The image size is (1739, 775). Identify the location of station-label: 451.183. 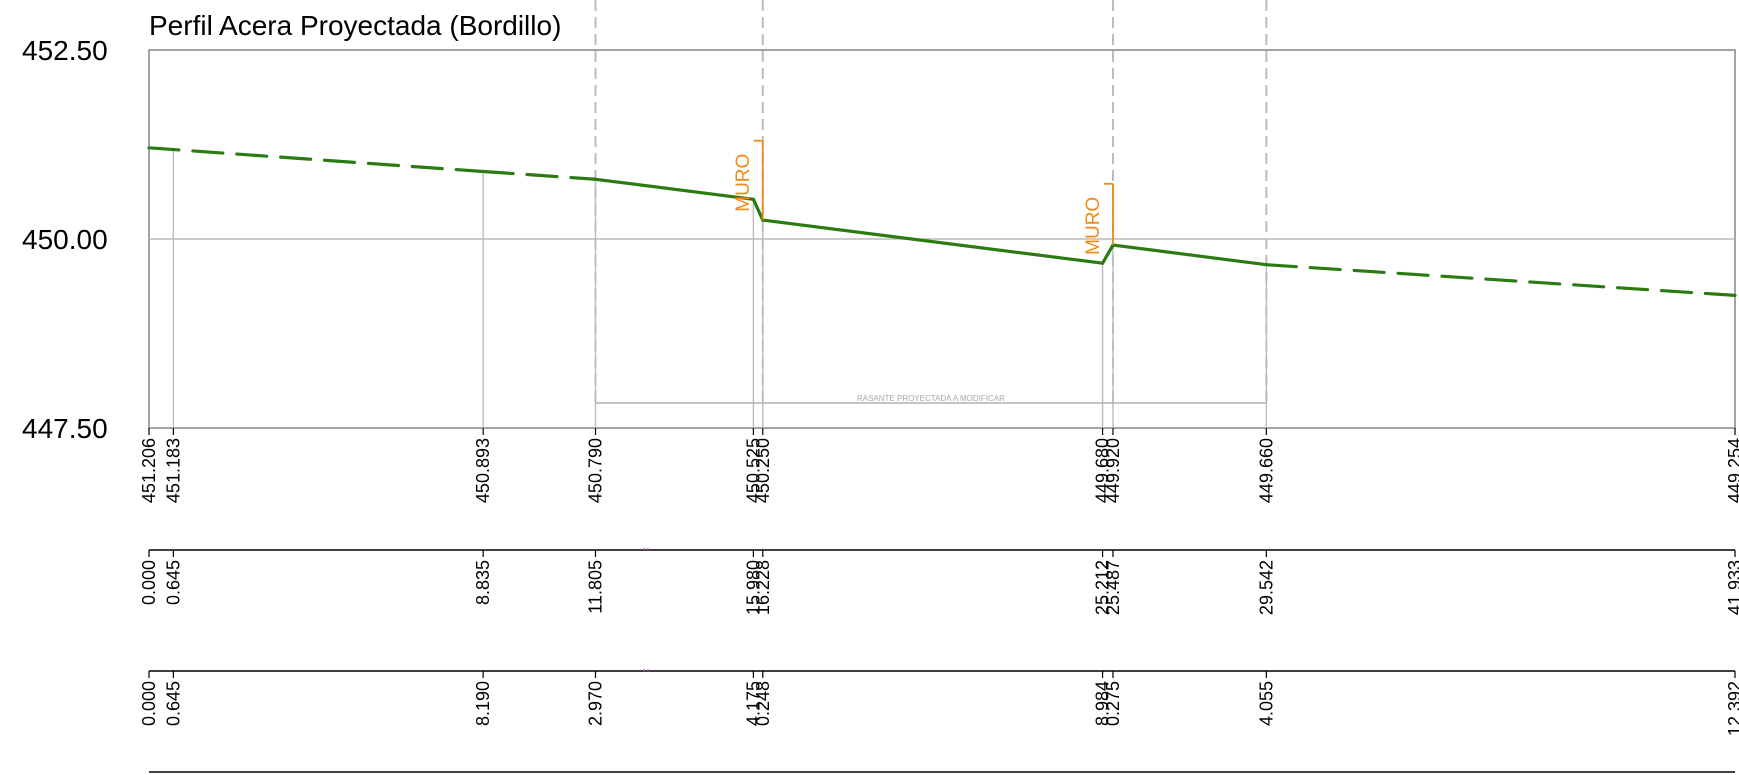
(173, 470).